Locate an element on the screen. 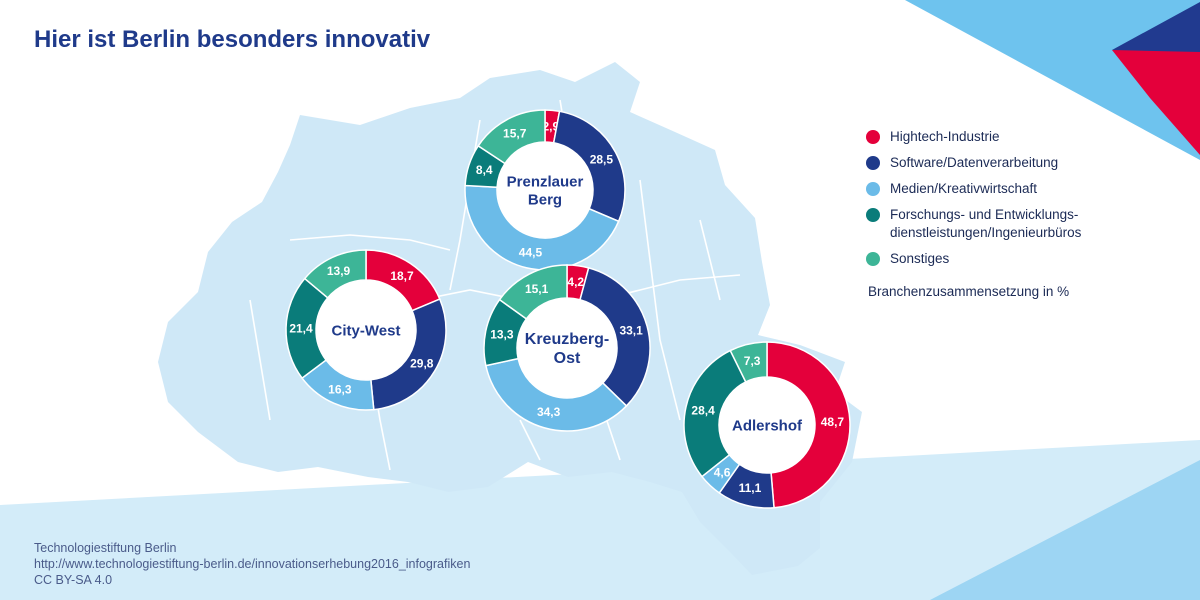 The height and width of the screenshot is (600, 1200). donut-chart: 48,7 11,1 4,6 28,4 7,3 Adlershof is located at coordinates (767, 425).